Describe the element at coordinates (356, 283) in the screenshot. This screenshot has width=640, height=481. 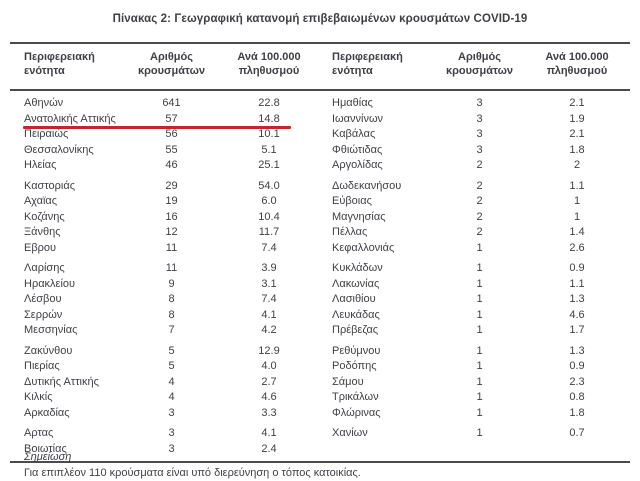
I see `region-cell: Λακωνίας` at that location.